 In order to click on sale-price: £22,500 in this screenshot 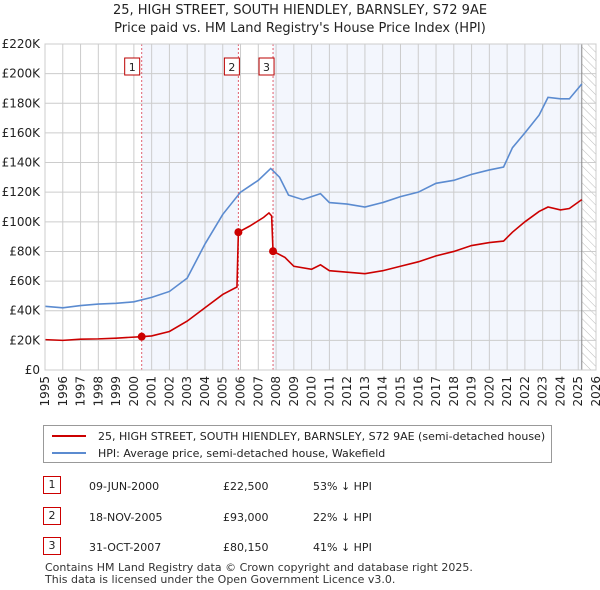, I will do `click(246, 486)`.